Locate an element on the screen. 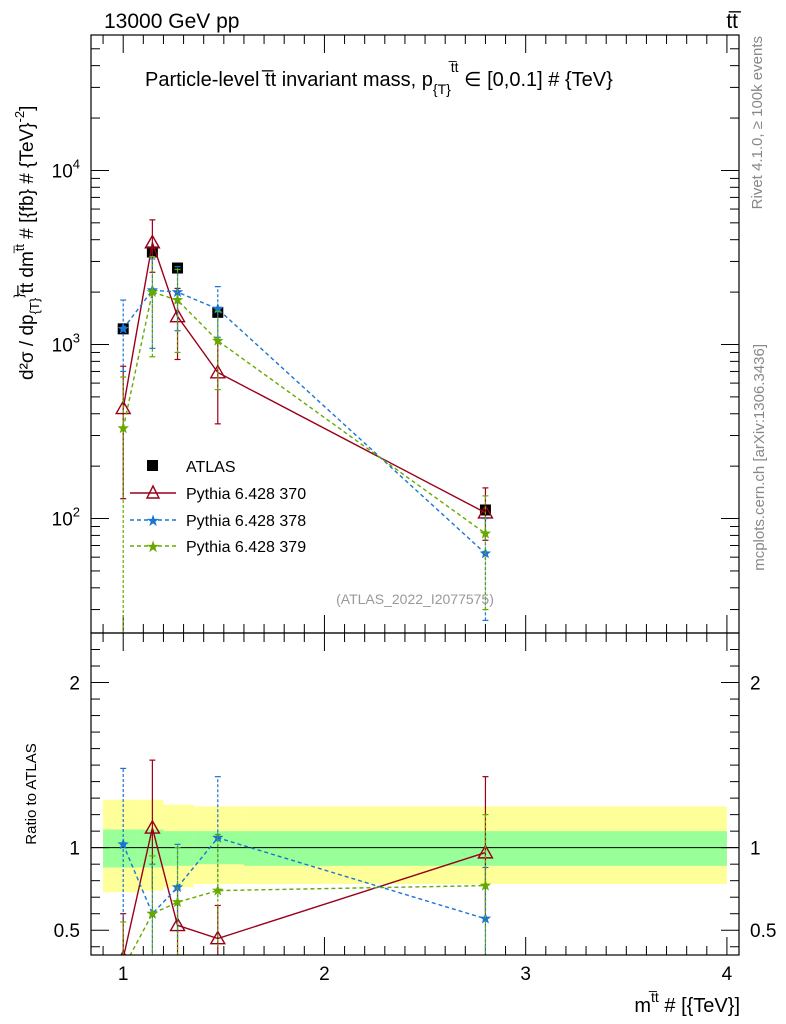 The width and height of the screenshot is (786, 1024). xlabel-main: m is located at coordinates (642, 1006).